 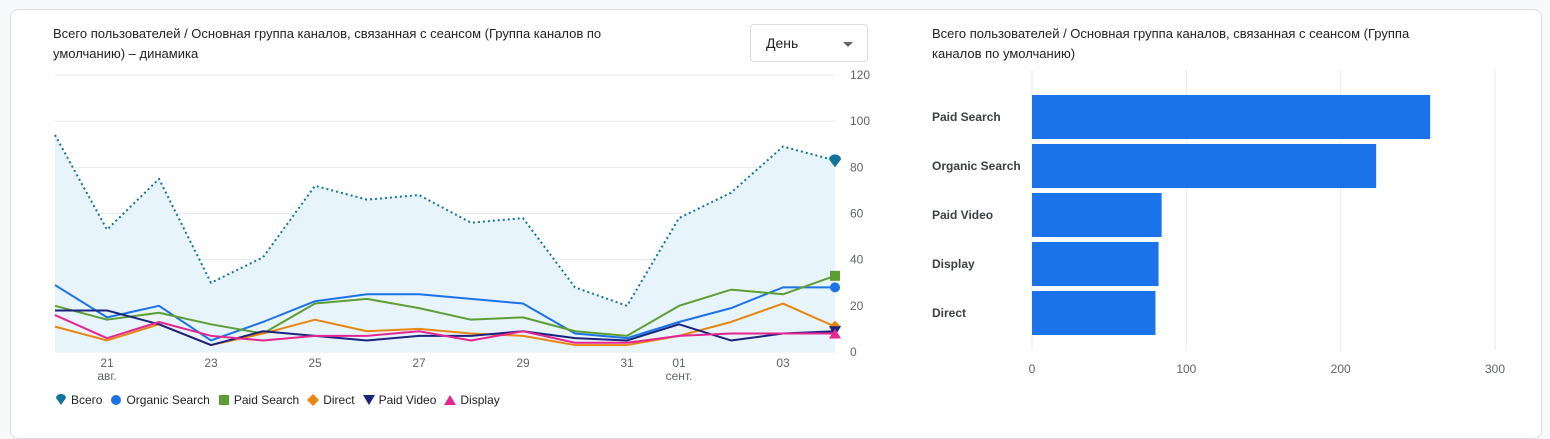 I want to click on legend-item-organic-search: Organic Search, so click(x=160, y=400).